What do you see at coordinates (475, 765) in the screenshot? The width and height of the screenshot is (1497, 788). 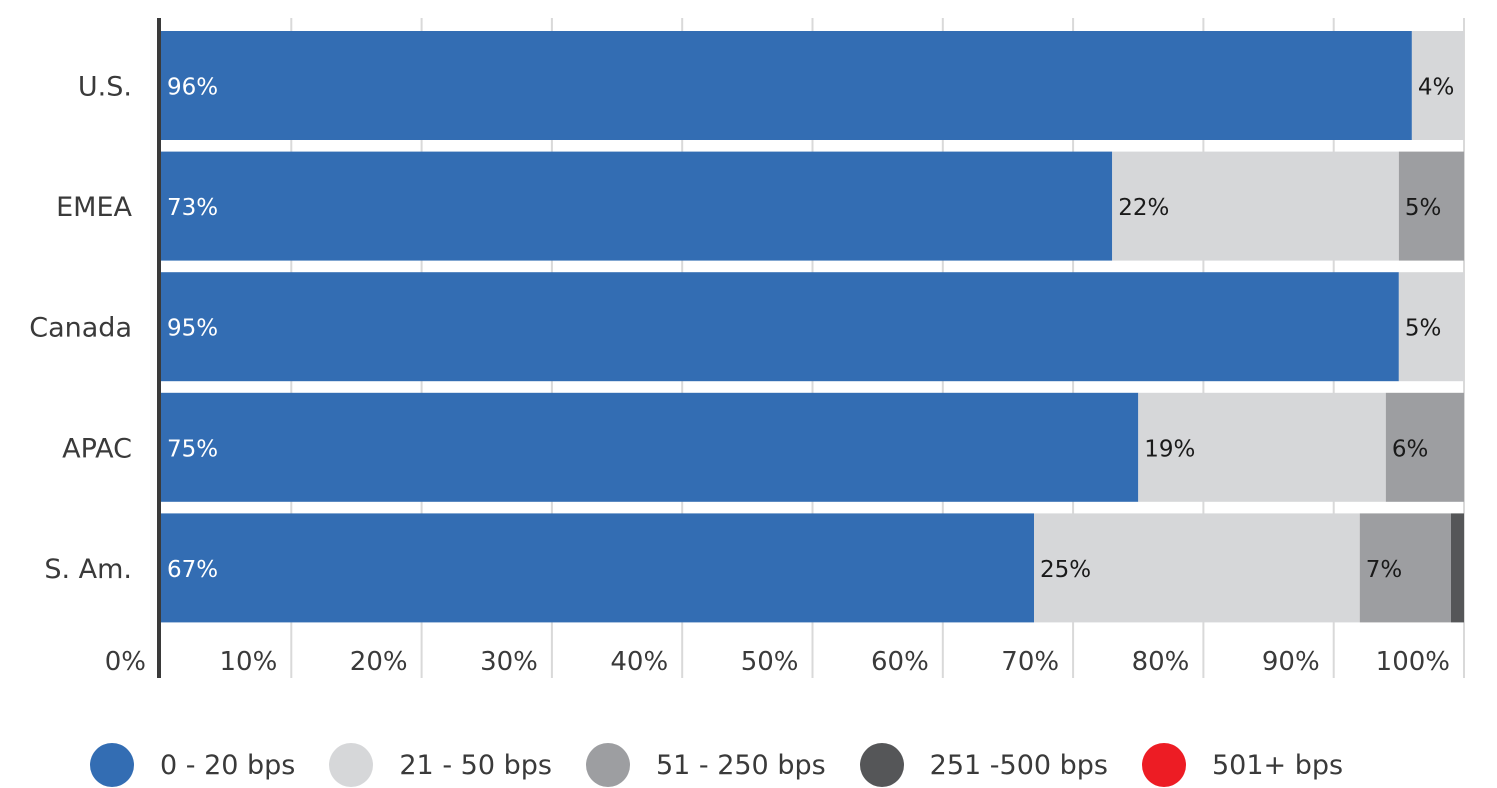 I see `legend-label: 21 - 50 bps` at bounding box center [475, 765].